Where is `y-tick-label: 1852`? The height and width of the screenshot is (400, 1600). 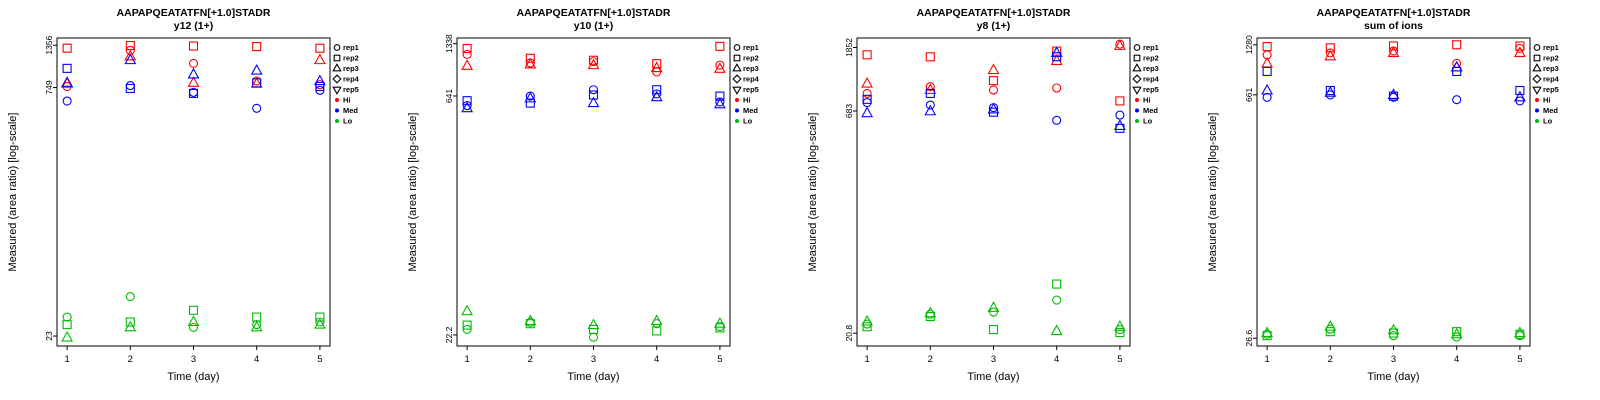
y-tick-label: 1852 is located at coordinates (849, 47).